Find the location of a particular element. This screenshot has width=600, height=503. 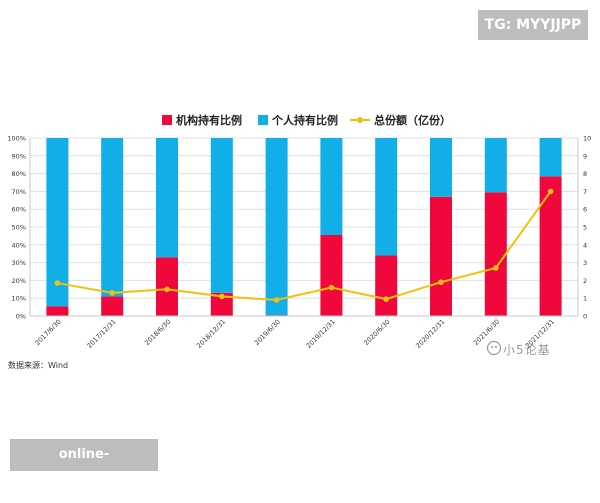

x-tick-label: 2017/12/31 is located at coordinates (101, 334).